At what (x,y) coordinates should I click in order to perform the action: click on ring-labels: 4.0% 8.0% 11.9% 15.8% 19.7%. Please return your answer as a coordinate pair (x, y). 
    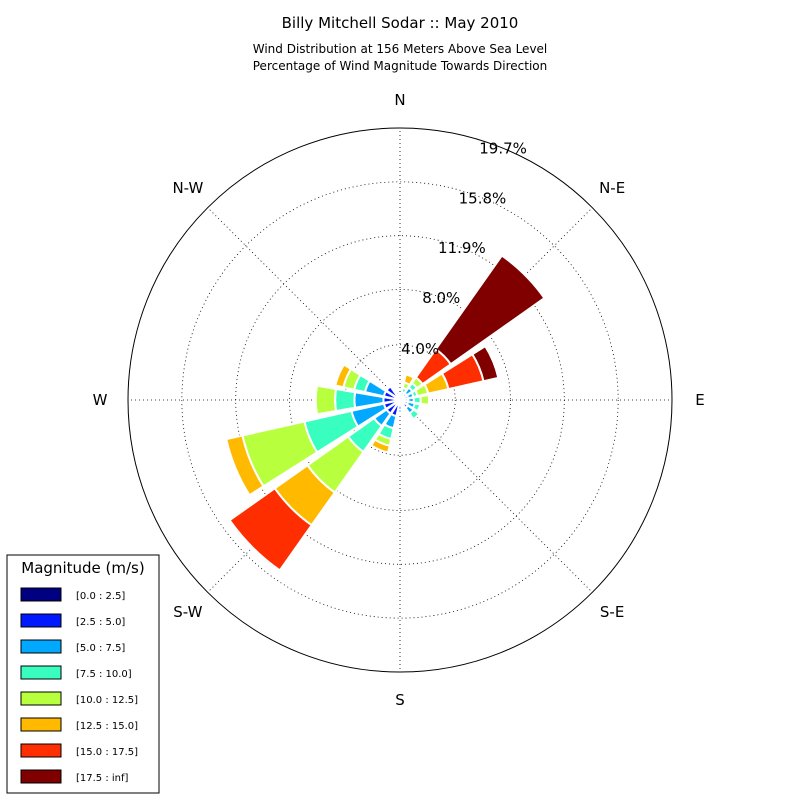
    Looking at the image, I should click on (464, 249).